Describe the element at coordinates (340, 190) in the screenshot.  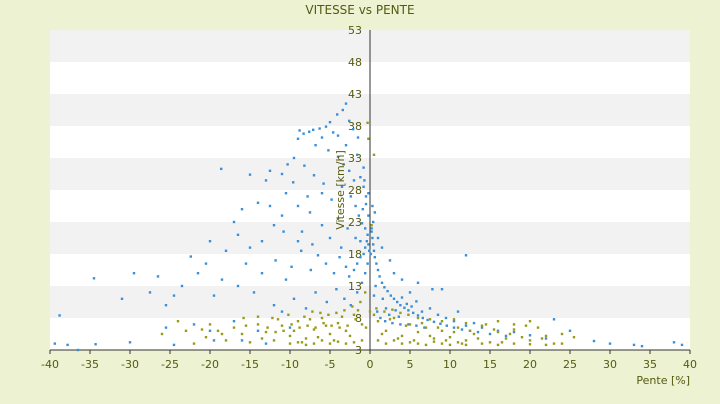
I see `y-axis-label: Vitesse [km/h]` at that location.